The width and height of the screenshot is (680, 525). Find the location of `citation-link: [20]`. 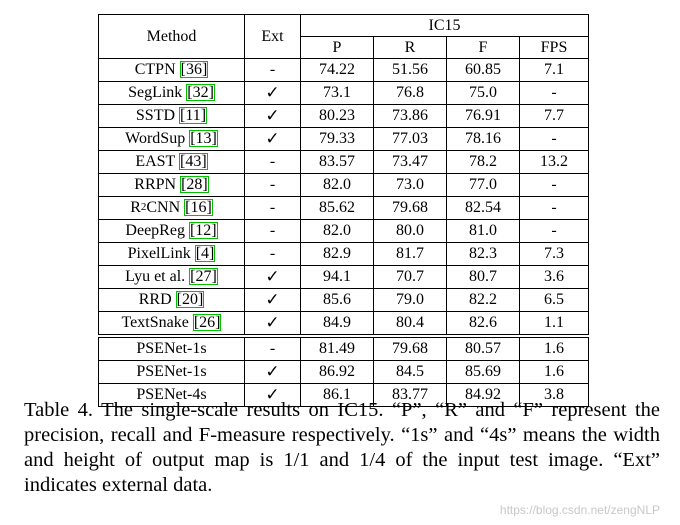

citation-link: [20] is located at coordinates (190, 299).